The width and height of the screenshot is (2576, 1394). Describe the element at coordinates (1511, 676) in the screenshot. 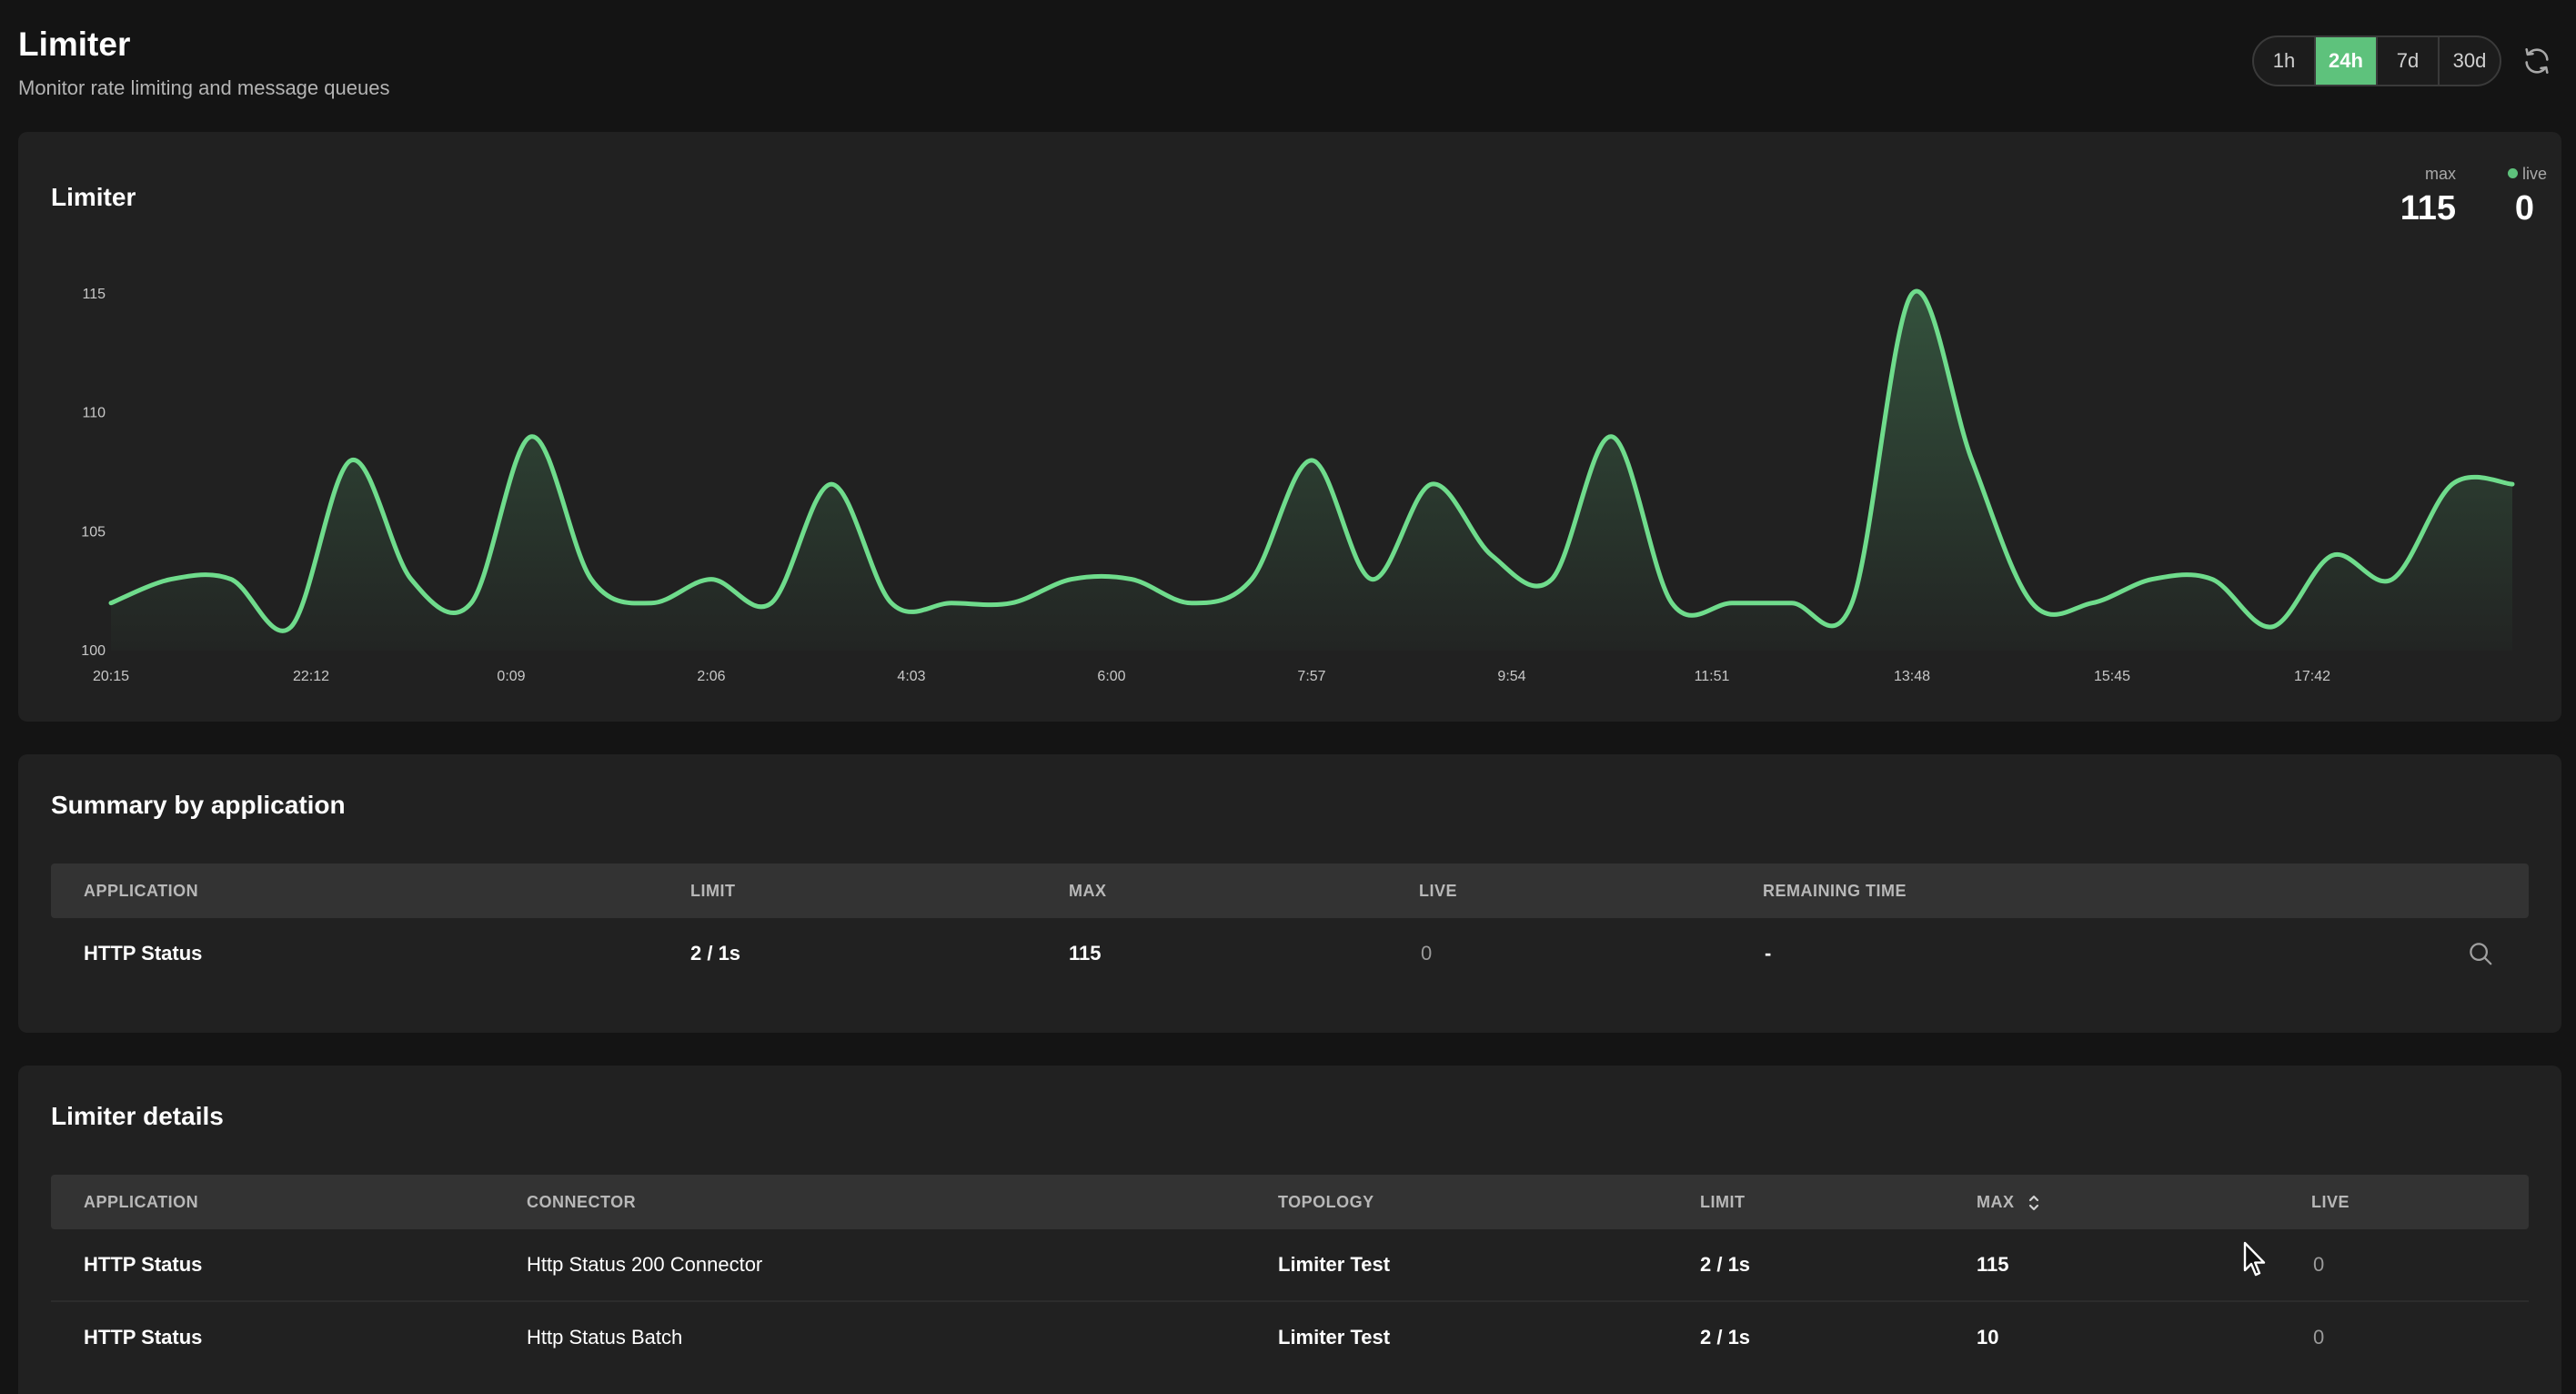

I see `x-tick-label: 9:54` at that location.